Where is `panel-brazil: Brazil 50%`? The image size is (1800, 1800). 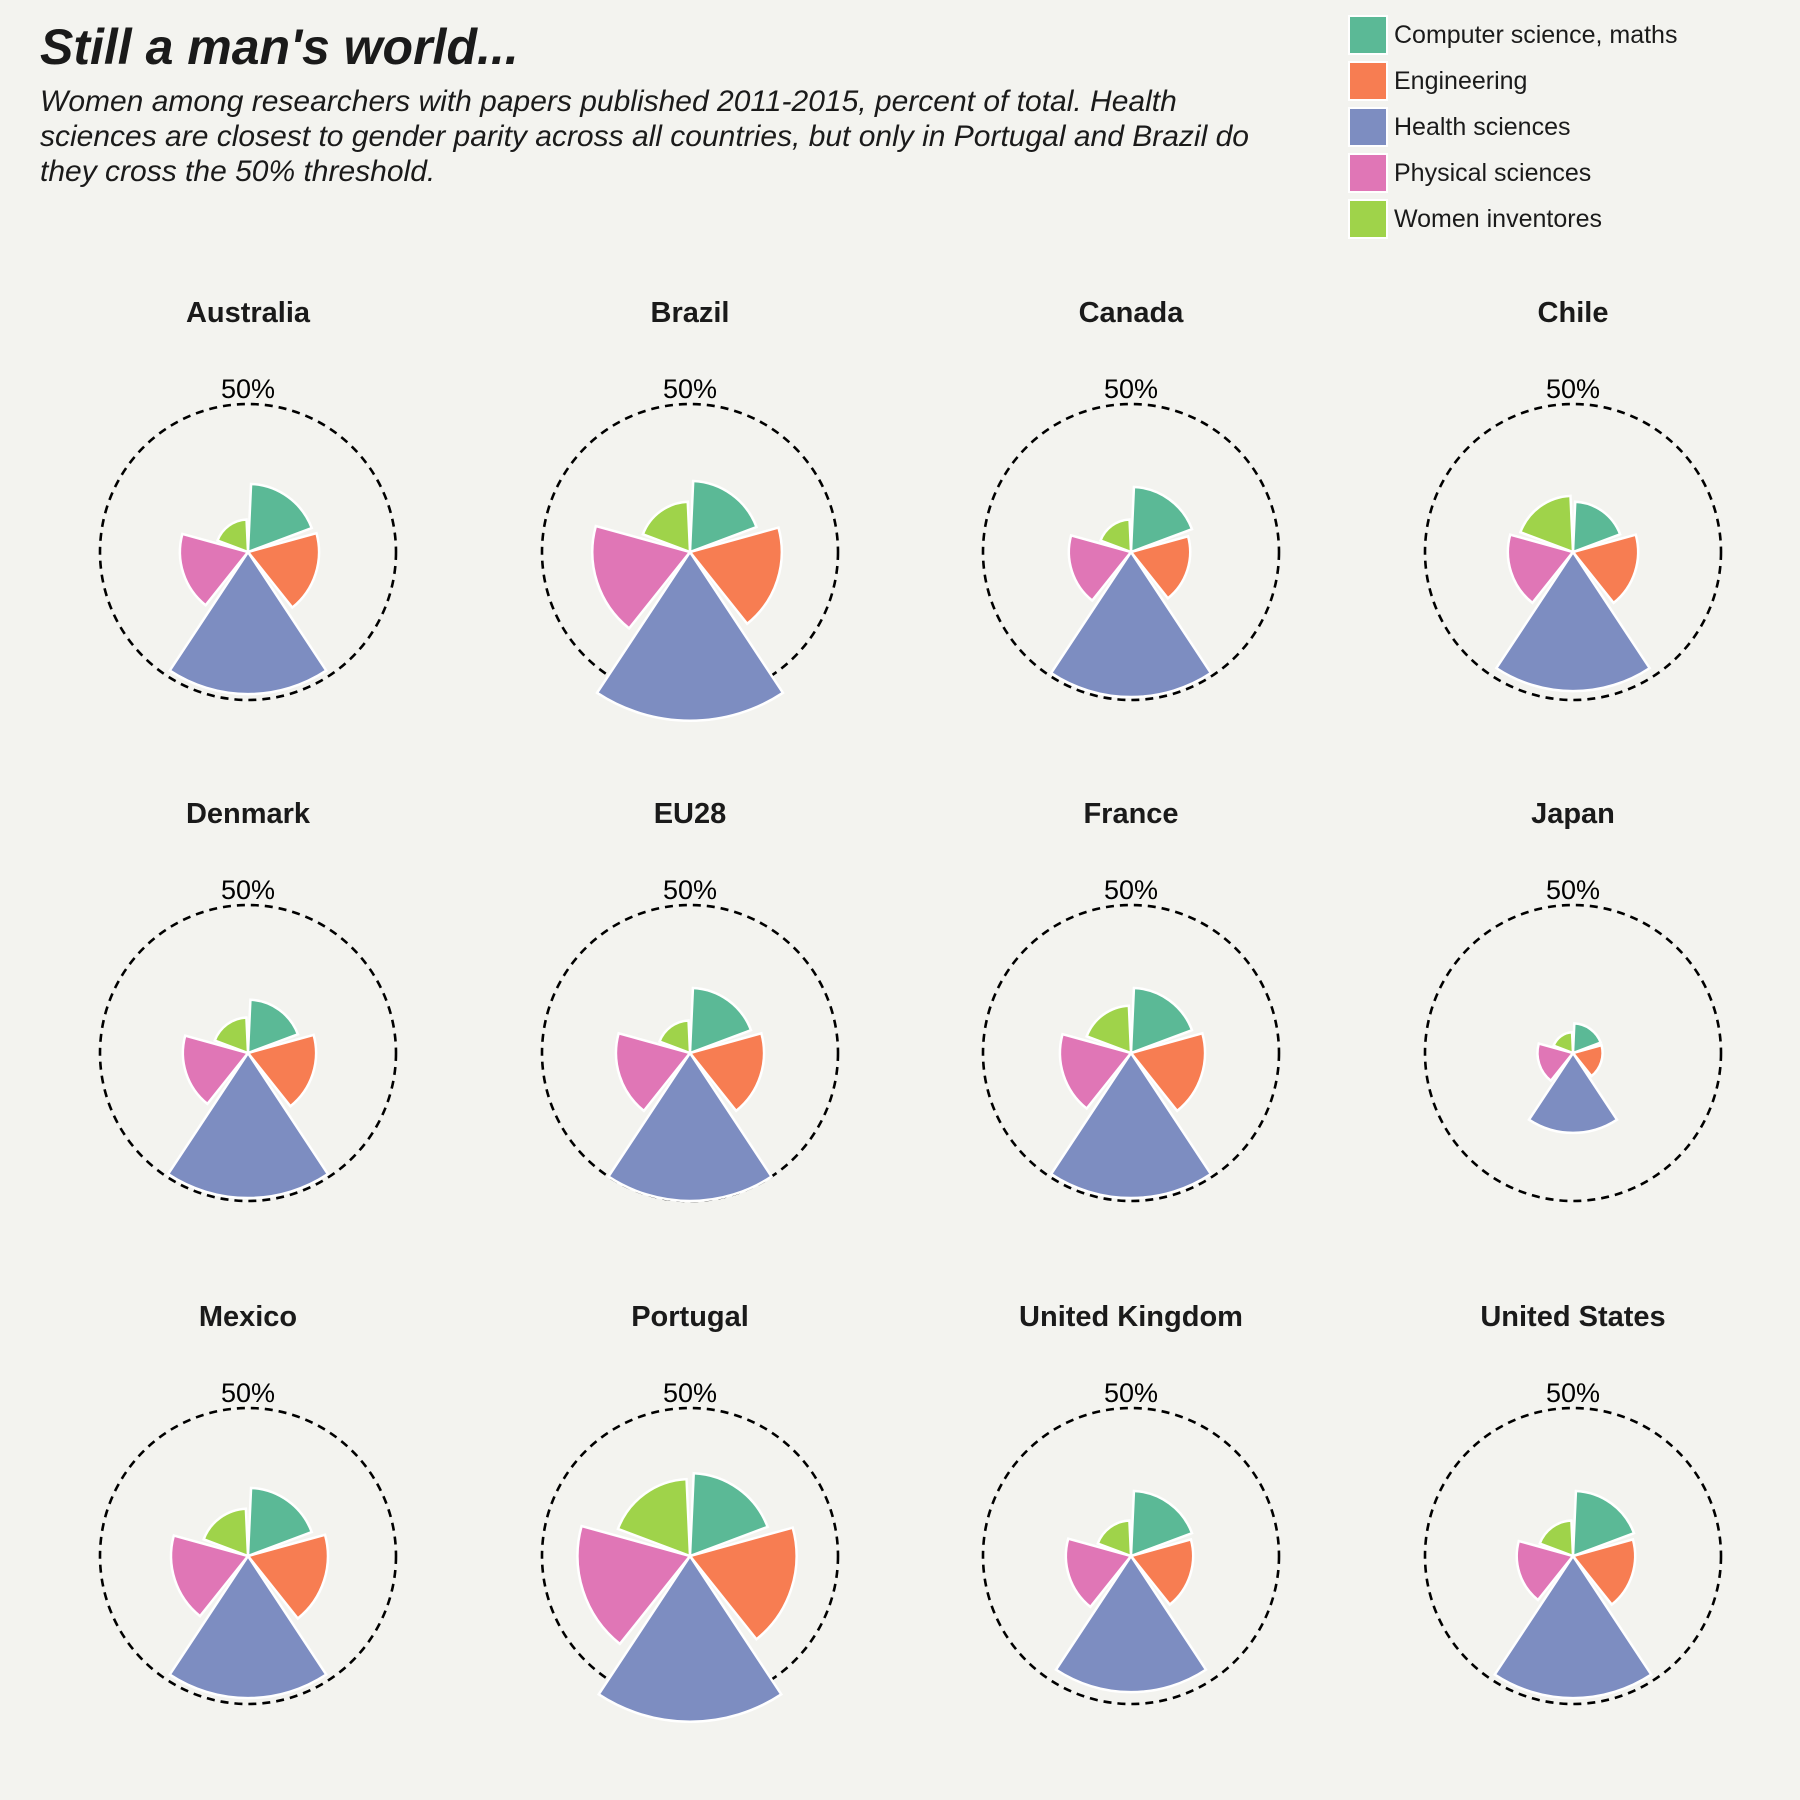
panel-brazil: Brazil 50% is located at coordinates (690, 509).